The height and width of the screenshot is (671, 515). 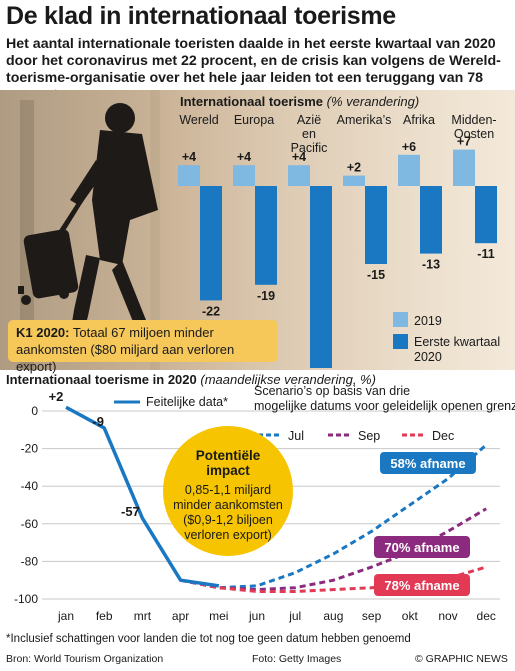 I want to click on bar-chart-title: Internationaal toerisme (% verandering), so click(x=300, y=101).